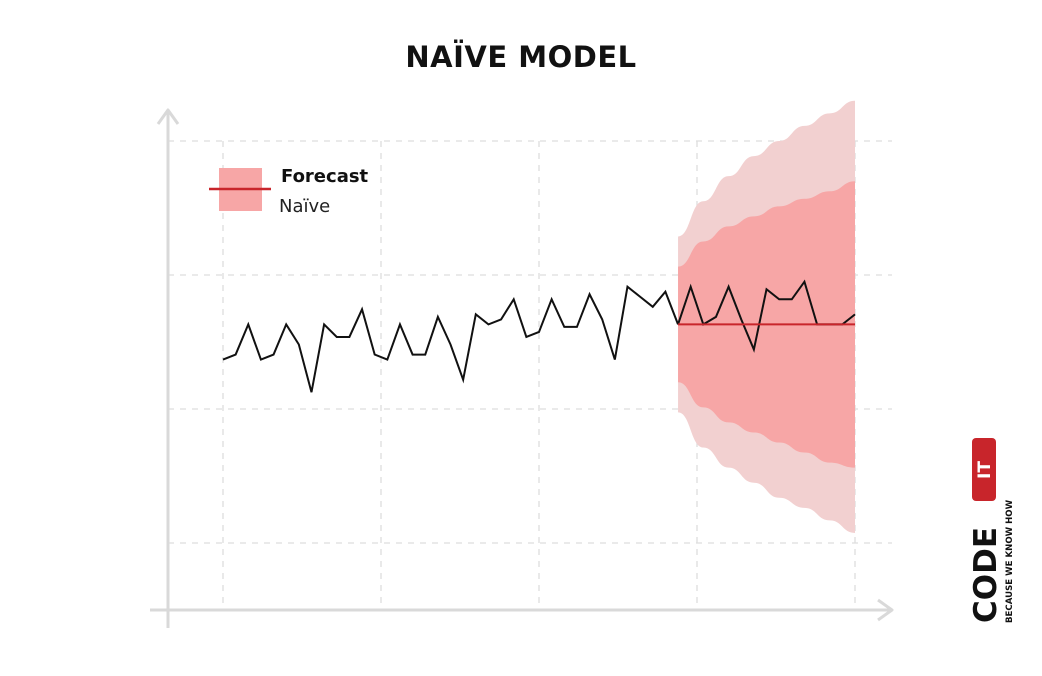  I want to click on prediction-intervals, so click(766, 316).